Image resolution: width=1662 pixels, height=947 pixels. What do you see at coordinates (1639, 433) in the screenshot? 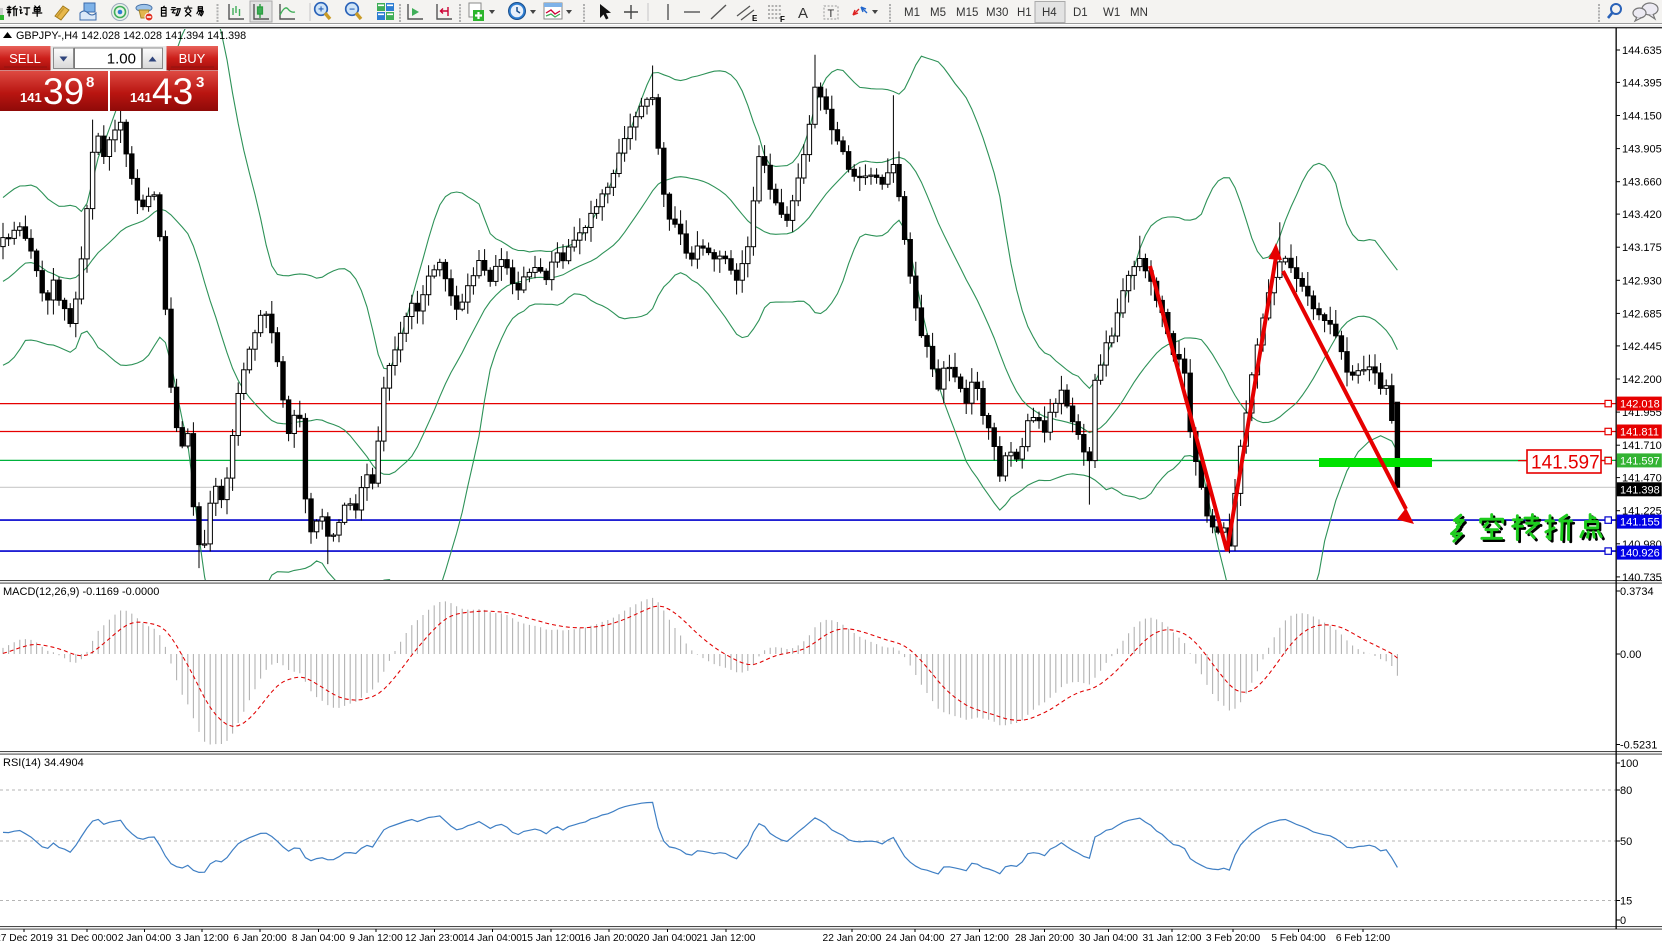
I see `svg-text: 141.811` at bounding box center [1639, 433].